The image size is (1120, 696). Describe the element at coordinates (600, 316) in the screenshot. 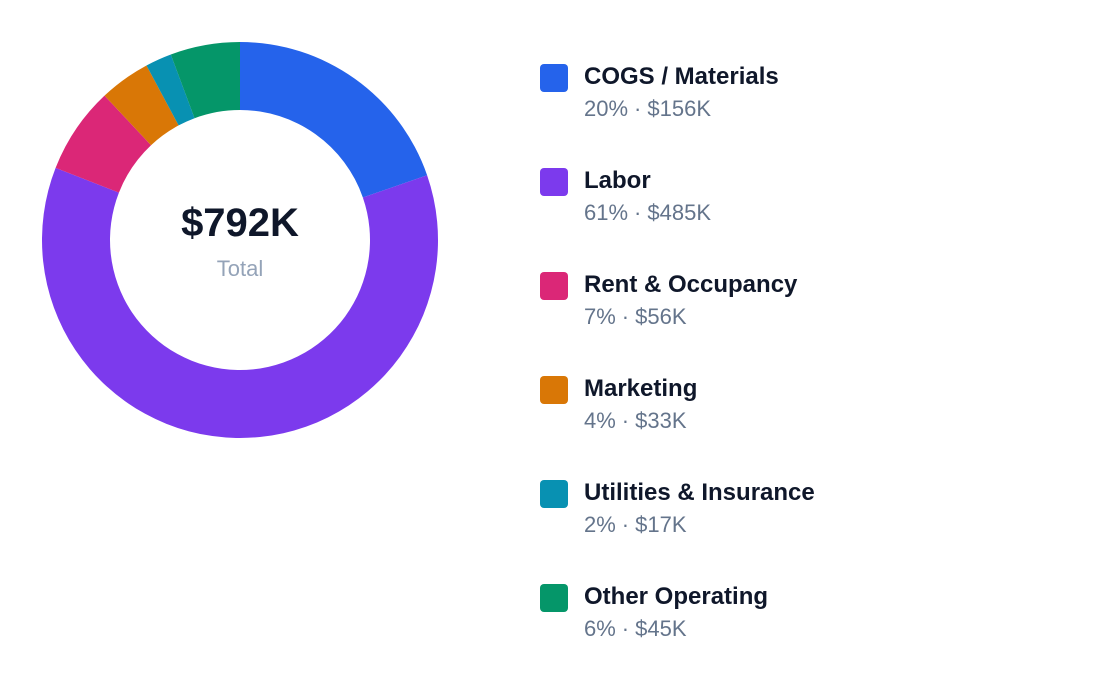

I see `percent-label: 7%` at that location.